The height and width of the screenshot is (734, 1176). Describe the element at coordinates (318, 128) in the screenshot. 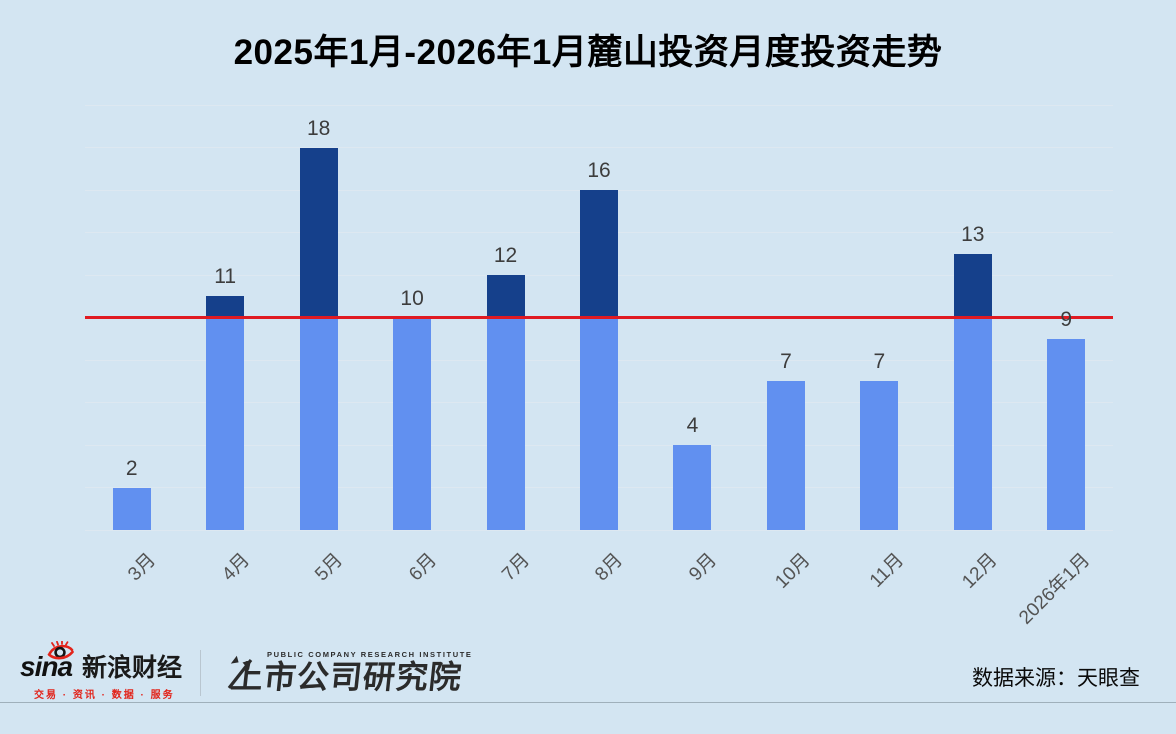

I see `bar-value-label: 18` at that location.